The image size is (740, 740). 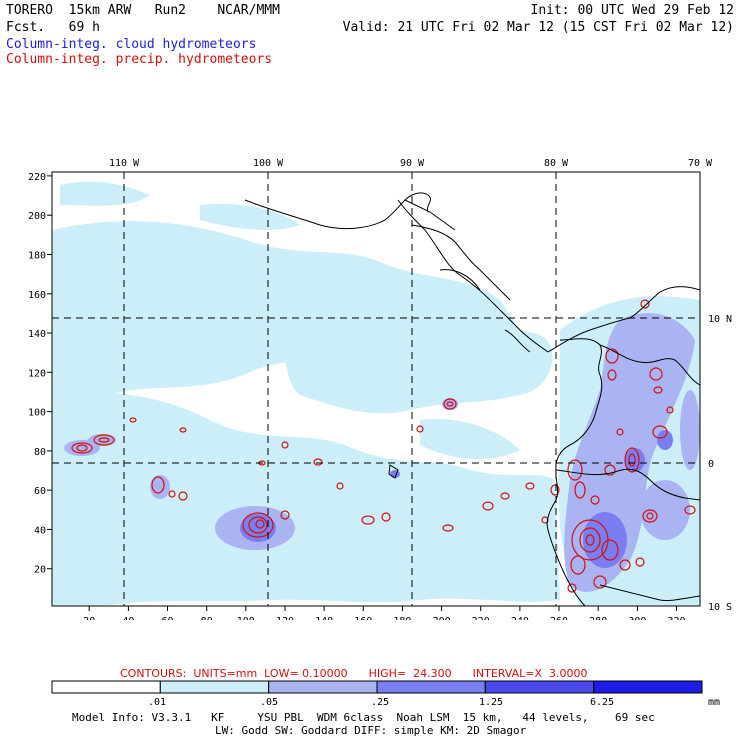 What do you see at coordinates (37, 334) in the screenshot?
I see `y-tick-label: 140` at bounding box center [37, 334].